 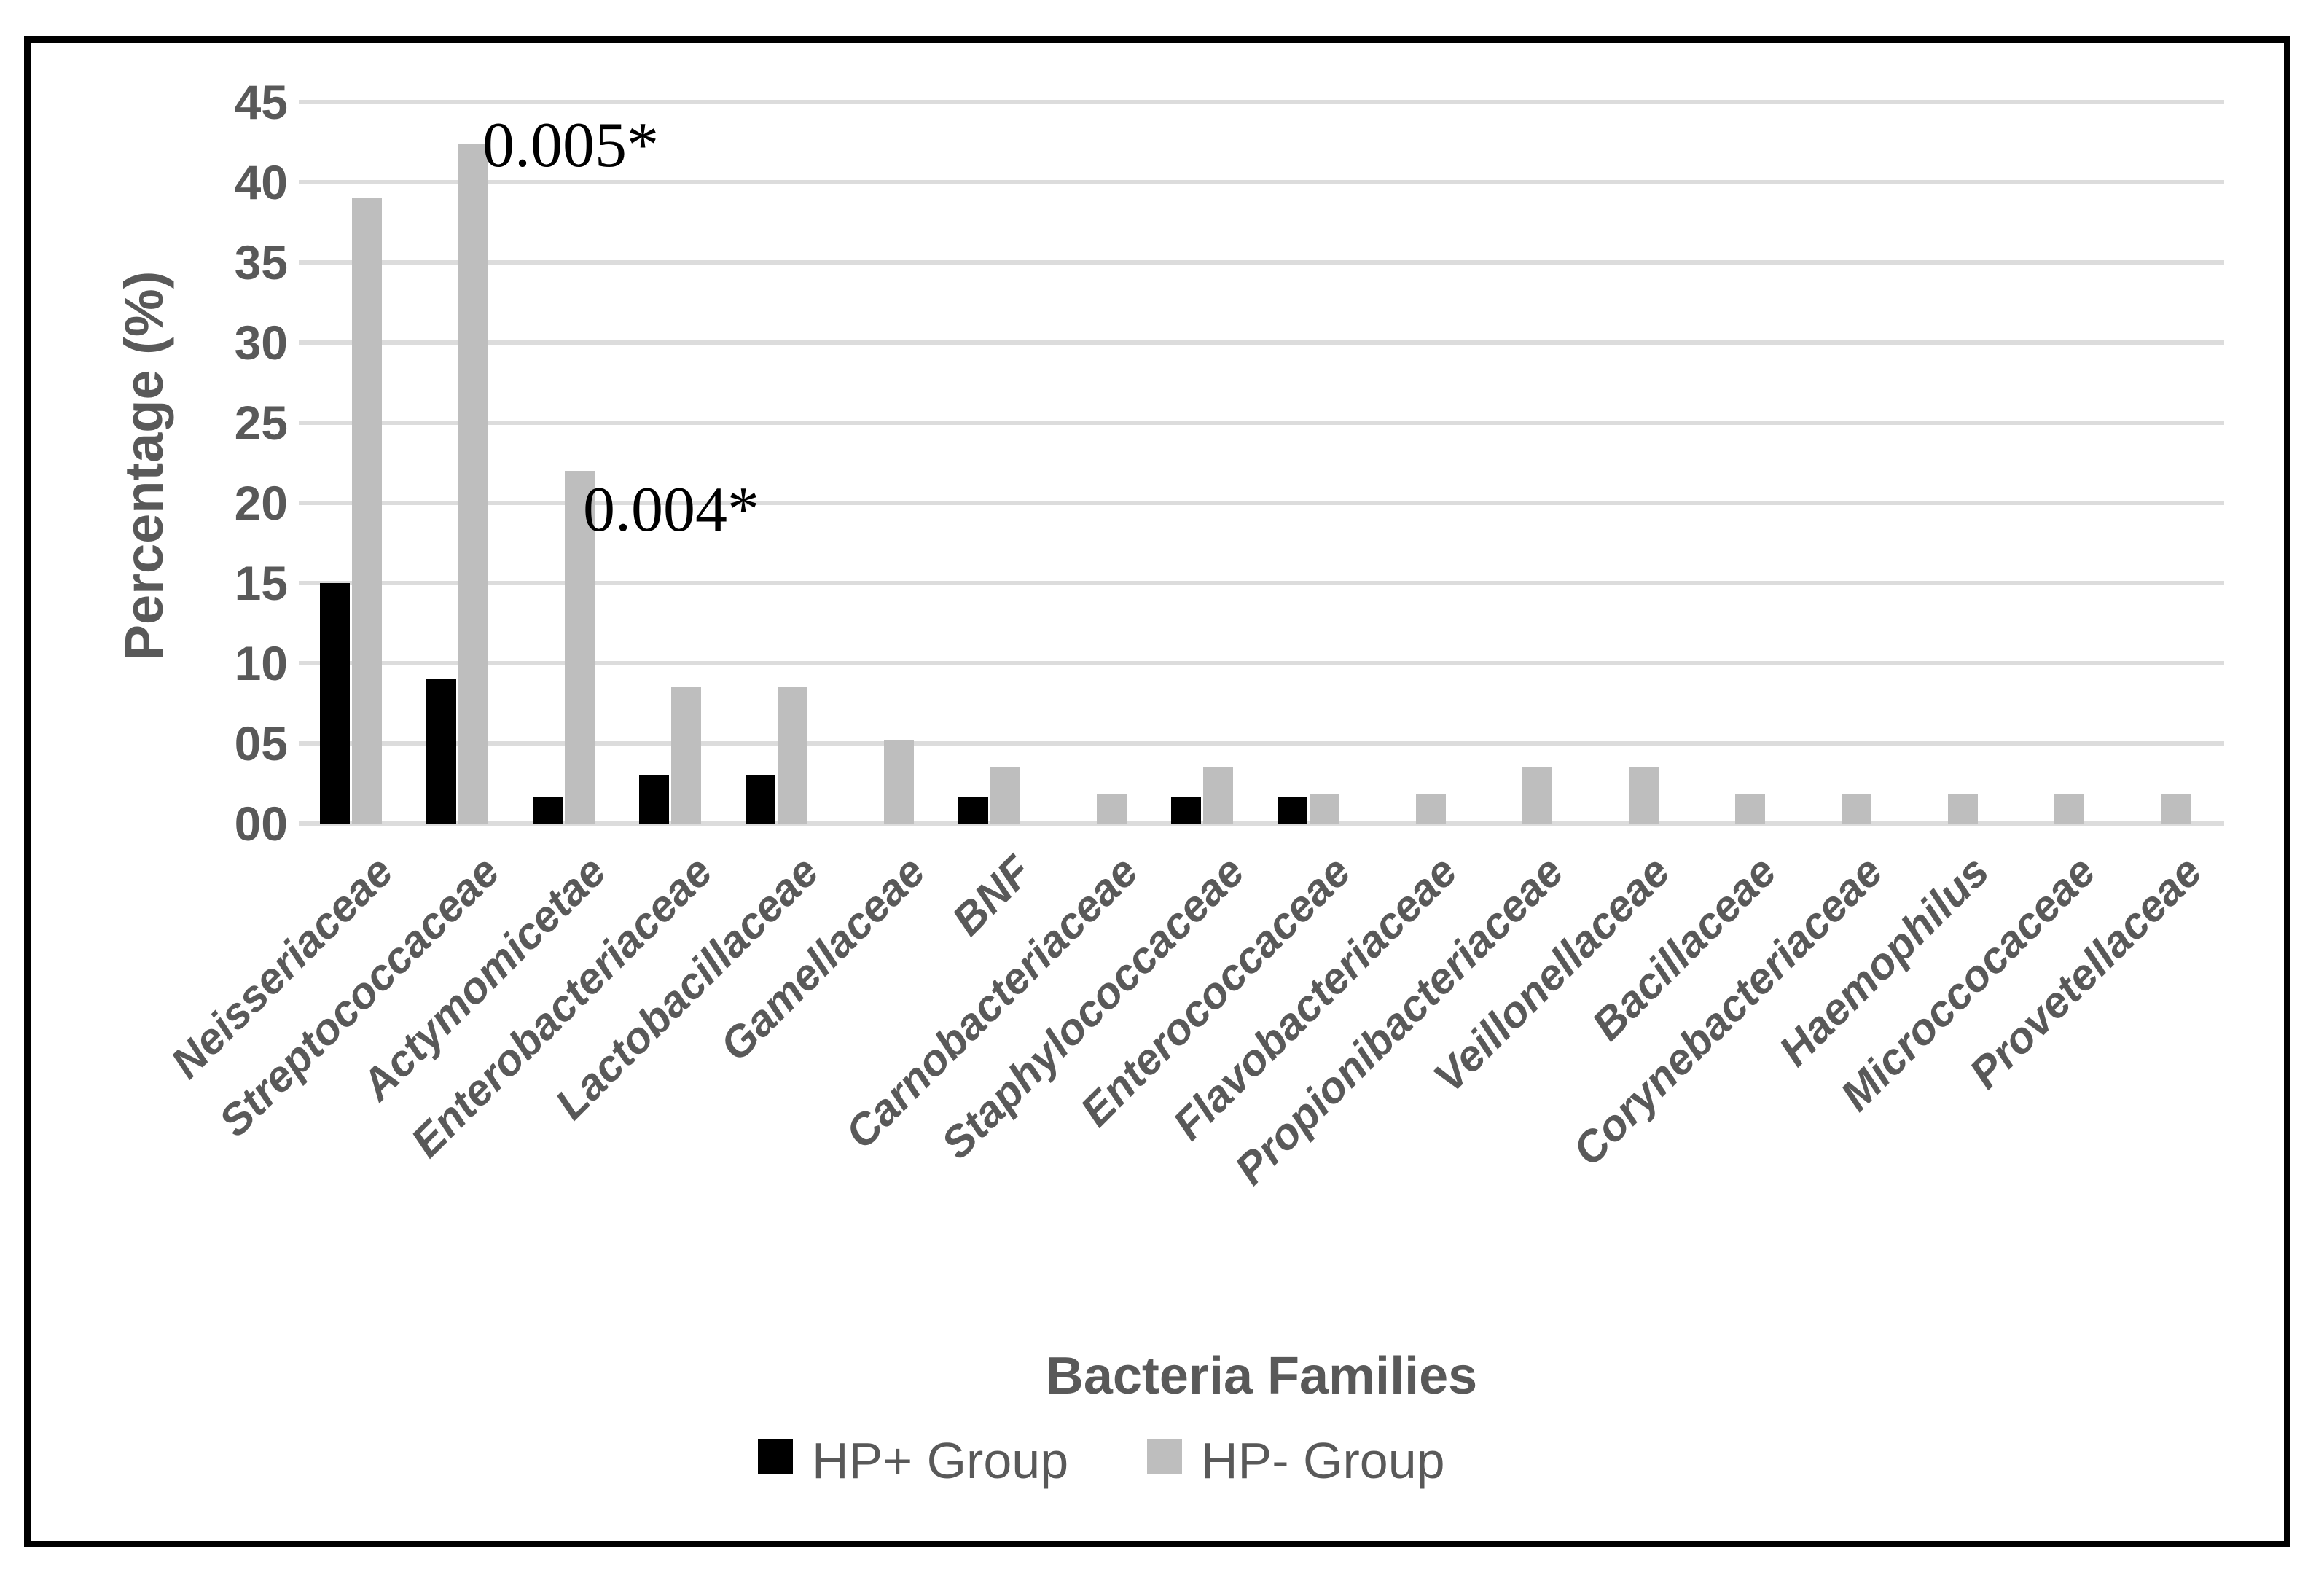 I want to click on annotation-0.004*: 0.004*, so click(x=671, y=509).